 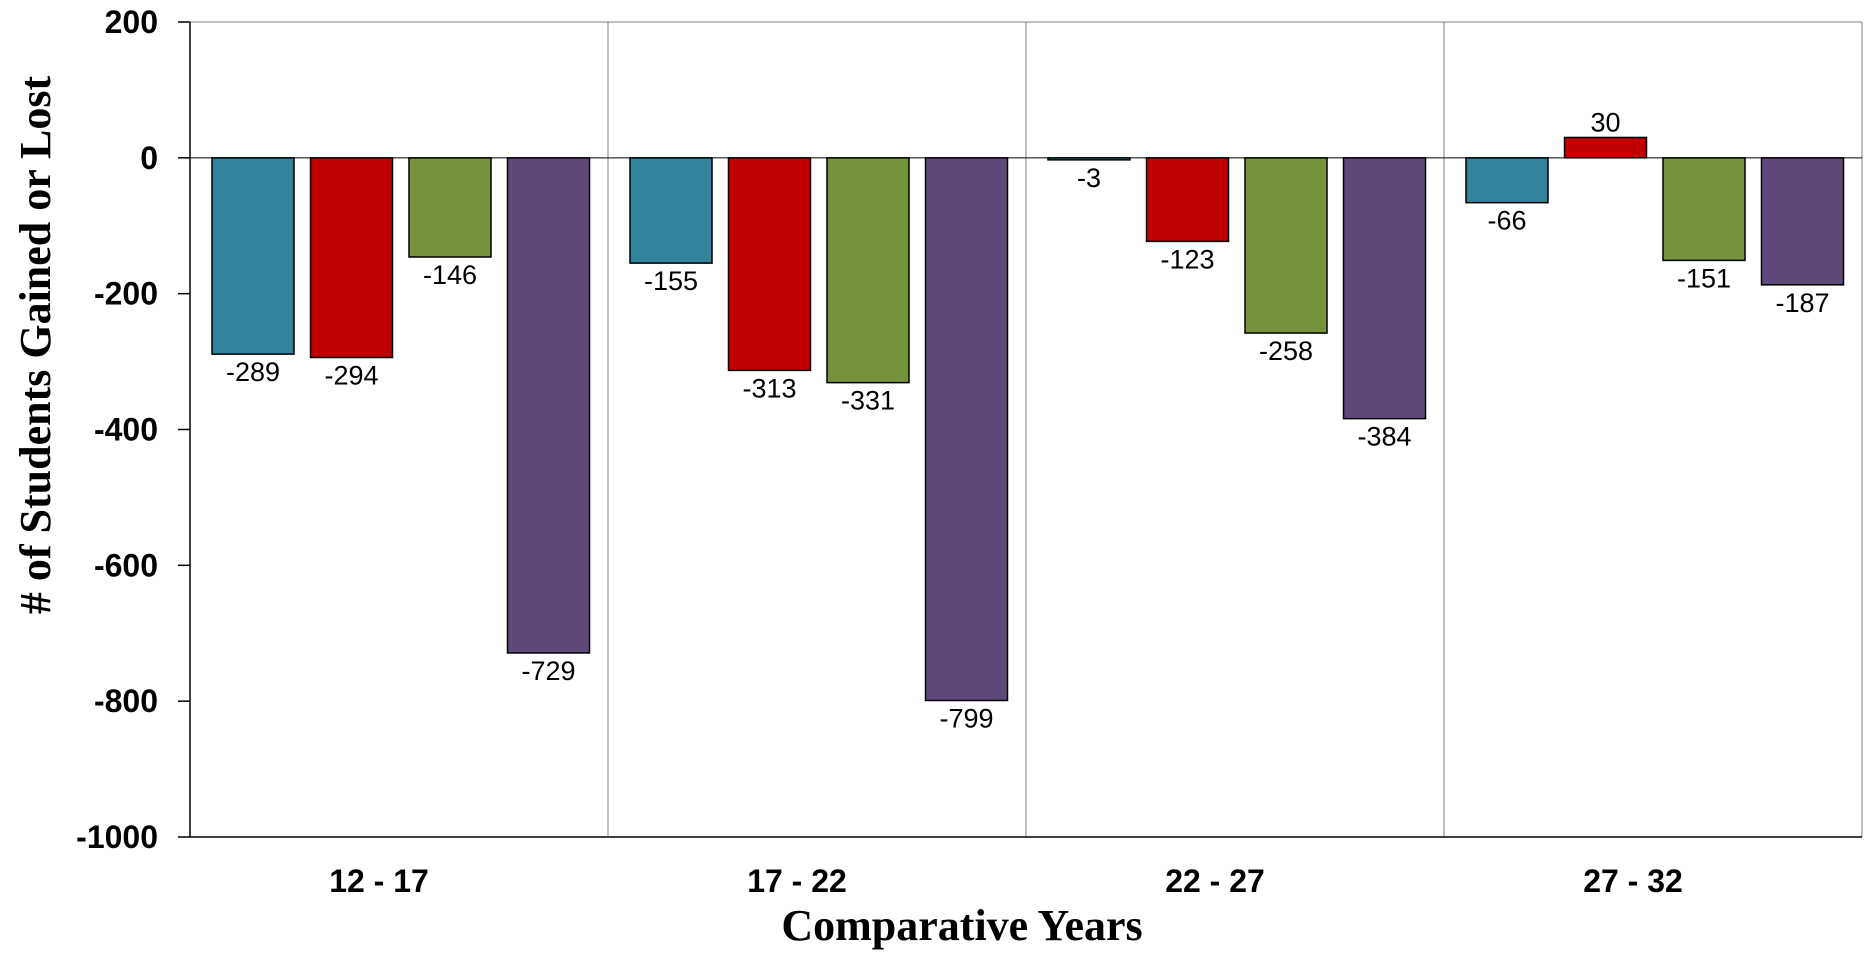 What do you see at coordinates (548, 671) in the screenshot?
I see `data-label: -729` at bounding box center [548, 671].